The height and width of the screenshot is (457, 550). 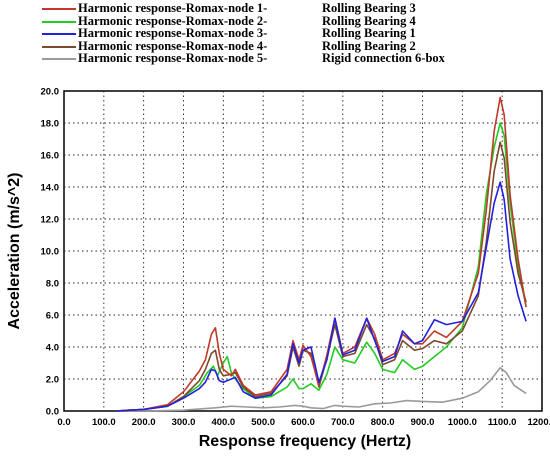 I want to click on x-axis-title: Response frequency (Hertz), so click(x=305, y=441).